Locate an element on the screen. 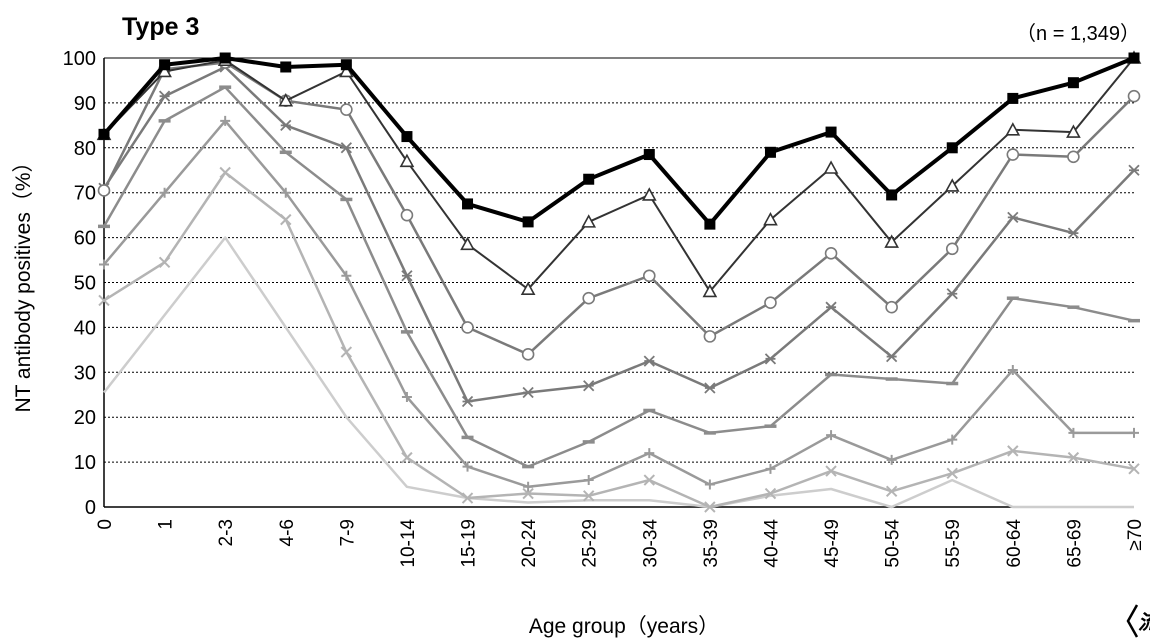 This screenshot has height=643, width=1150. x-tick-label-16: 65-69 is located at coordinates (1074, 543).